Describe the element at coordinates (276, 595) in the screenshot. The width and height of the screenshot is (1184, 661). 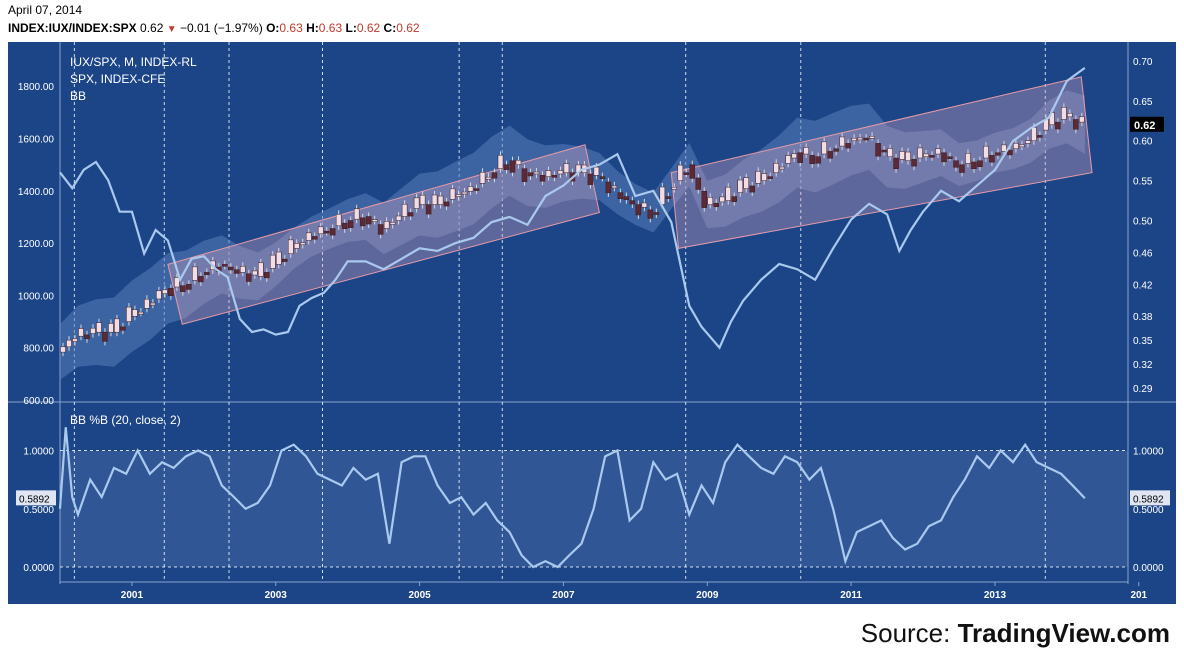
I see `x-axis-tick-label: 2003` at that location.